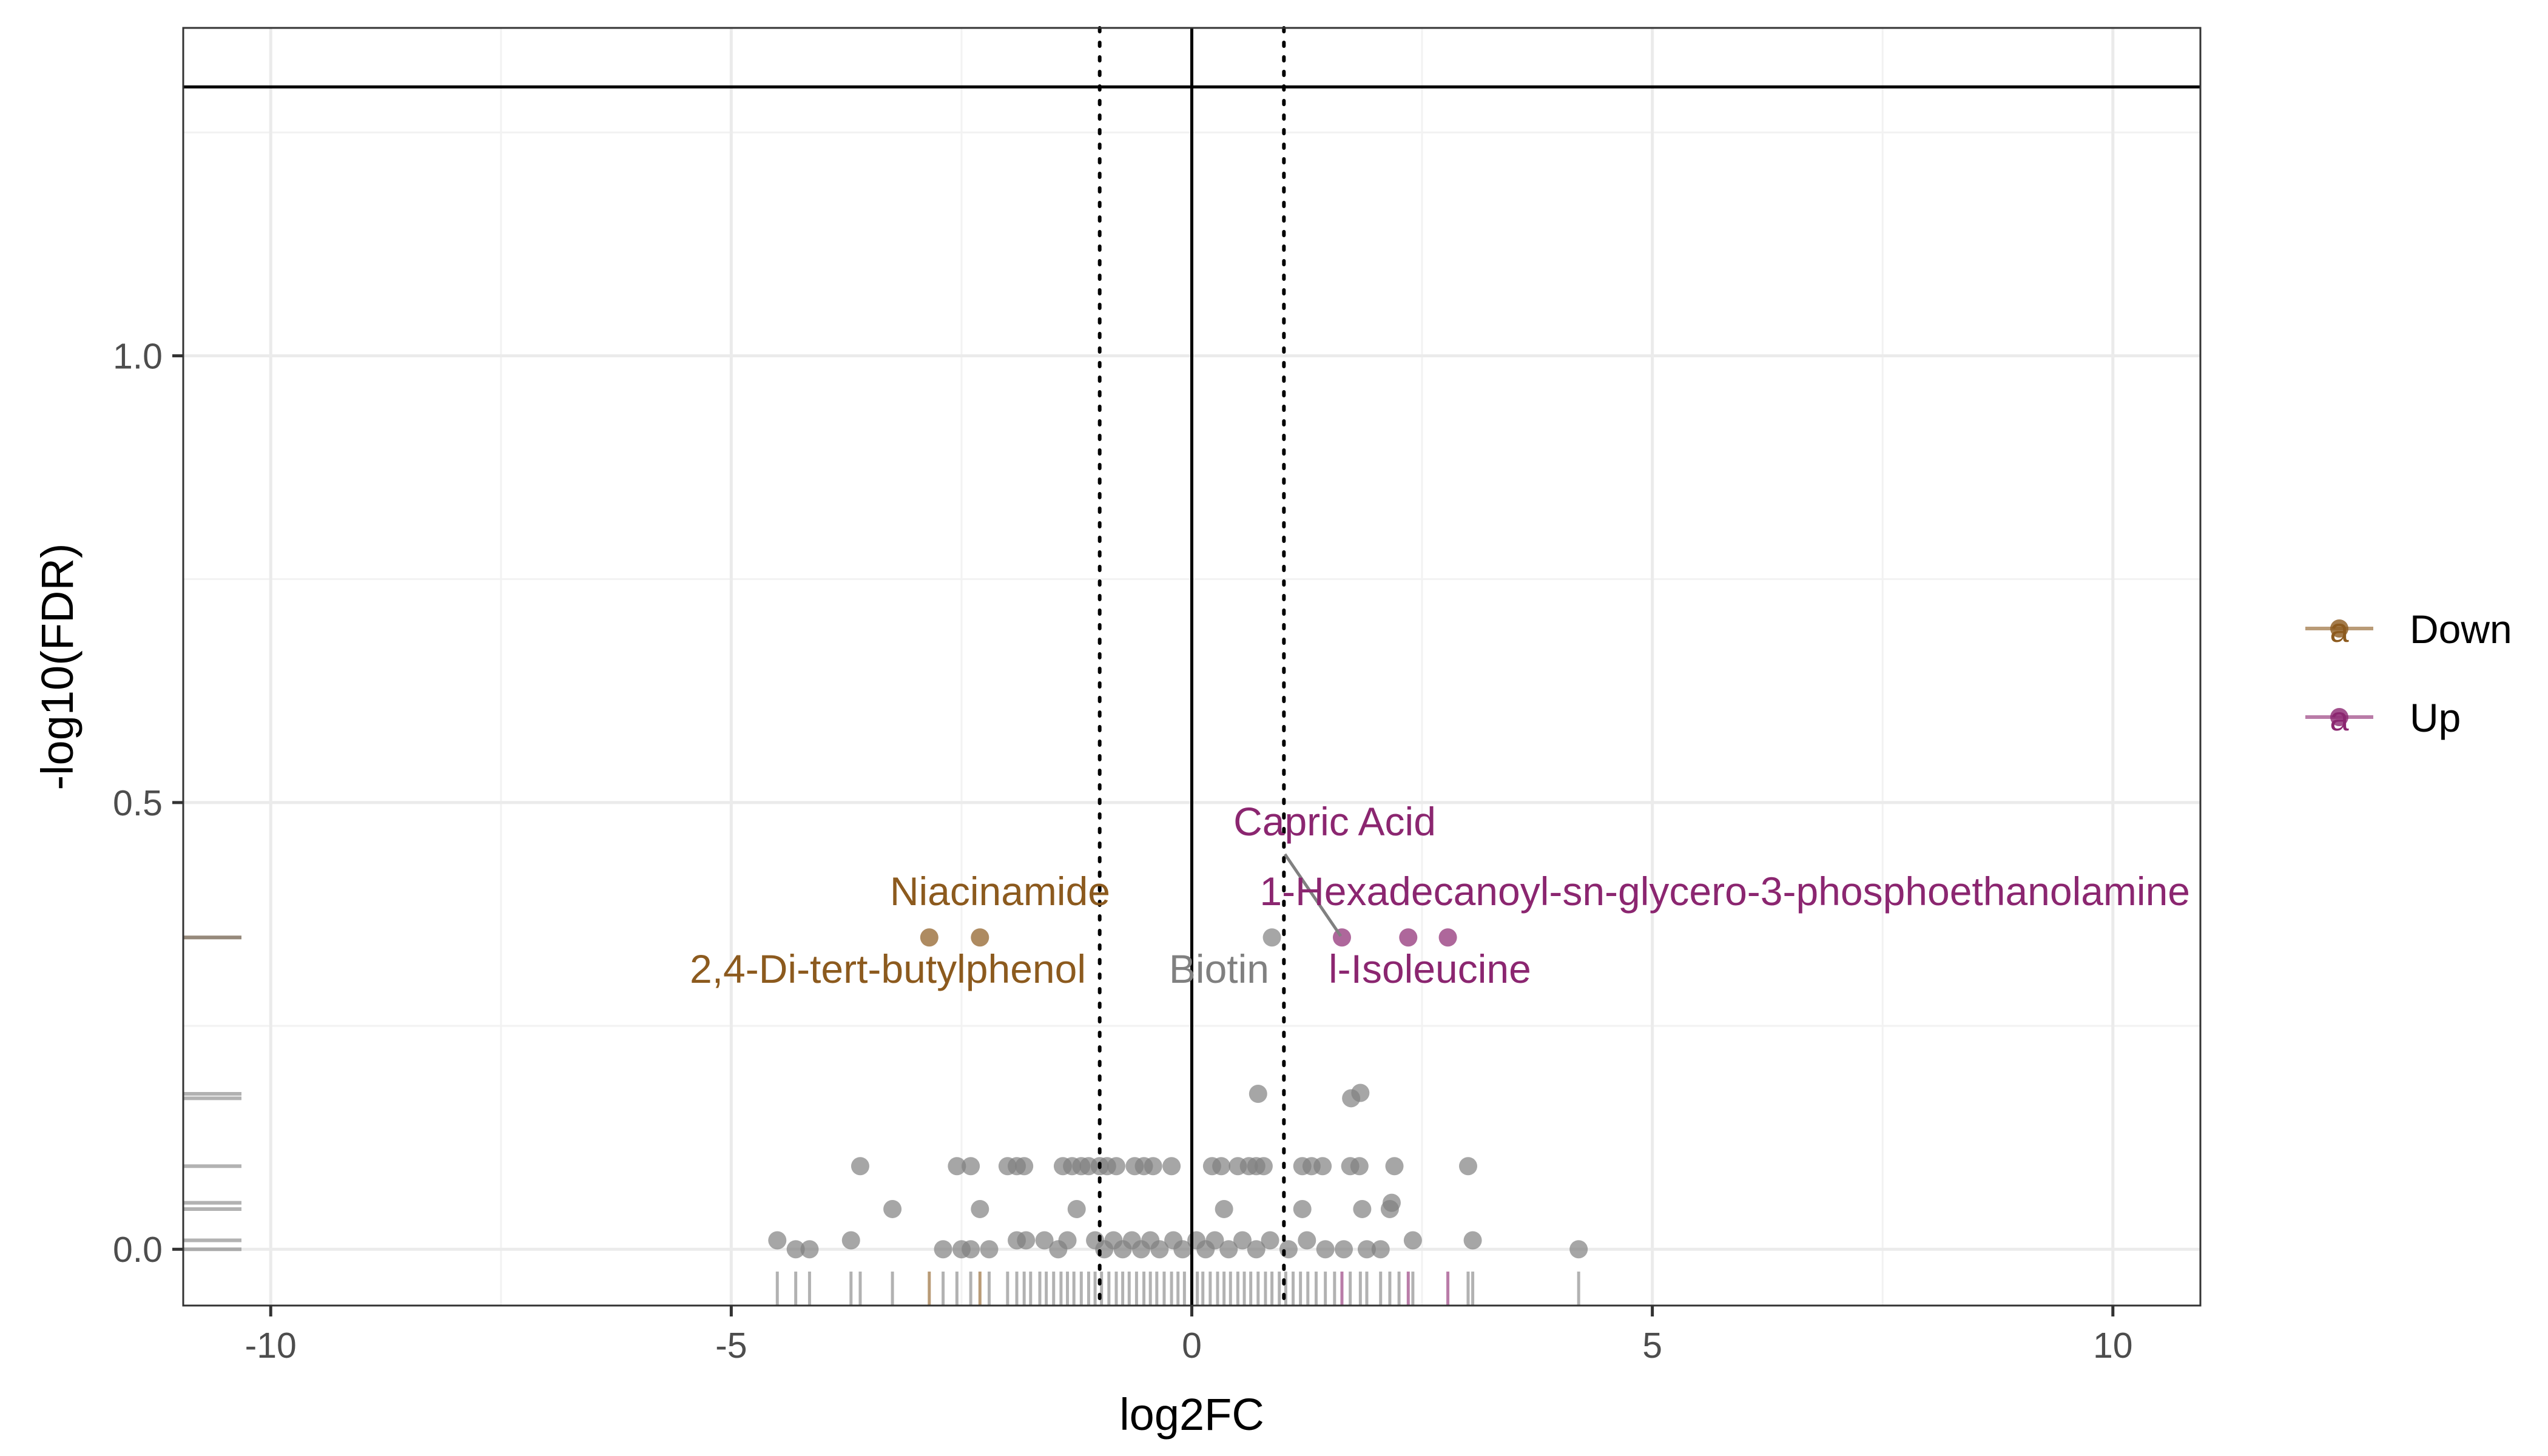 The height and width of the screenshot is (1456, 2548). What do you see at coordinates (1219, 968) in the screenshot?
I see `point-label: Biotin` at bounding box center [1219, 968].